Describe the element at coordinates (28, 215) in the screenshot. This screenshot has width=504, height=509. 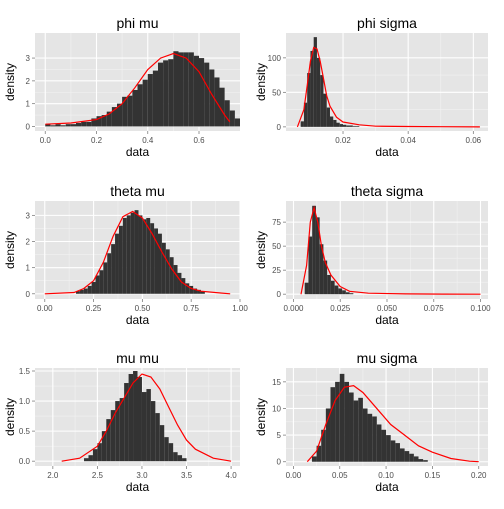
I see `y-tick-label: 3` at that location.